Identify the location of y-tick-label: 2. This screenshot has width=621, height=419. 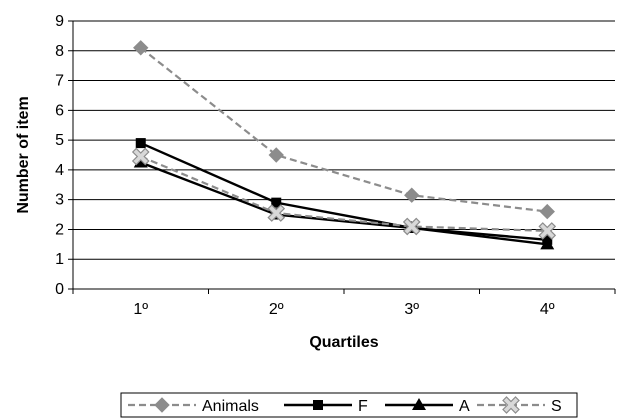
(59, 229).